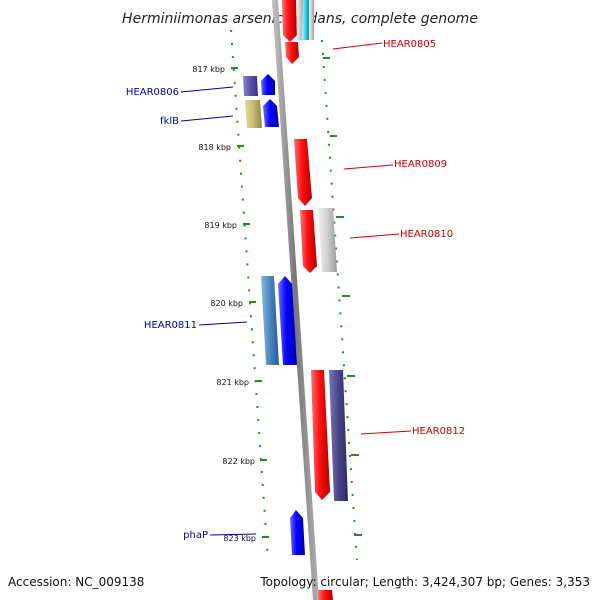 This screenshot has height=600, width=600. I want to click on footer-accession: Accession: NC_009138, so click(76, 582).